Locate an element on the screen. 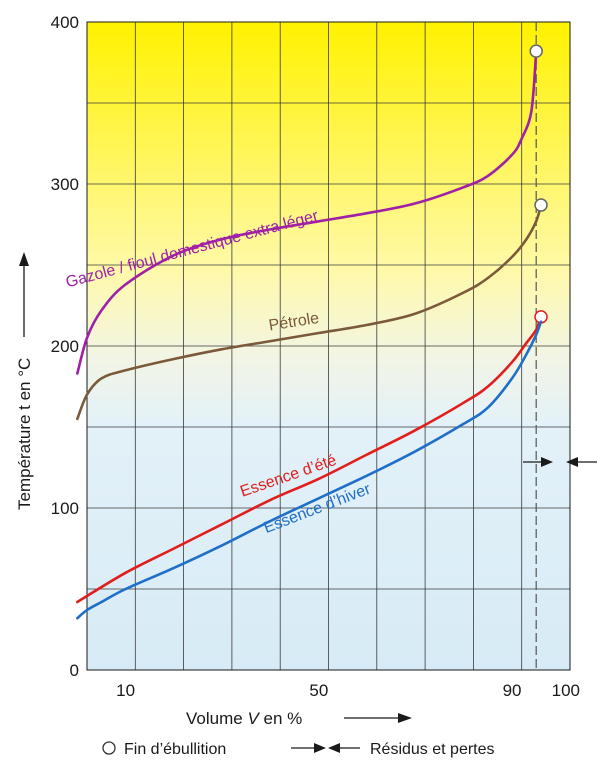 Image resolution: width=599 pixels, height=764 pixels. y-tick-label: 200 is located at coordinates (65, 346).